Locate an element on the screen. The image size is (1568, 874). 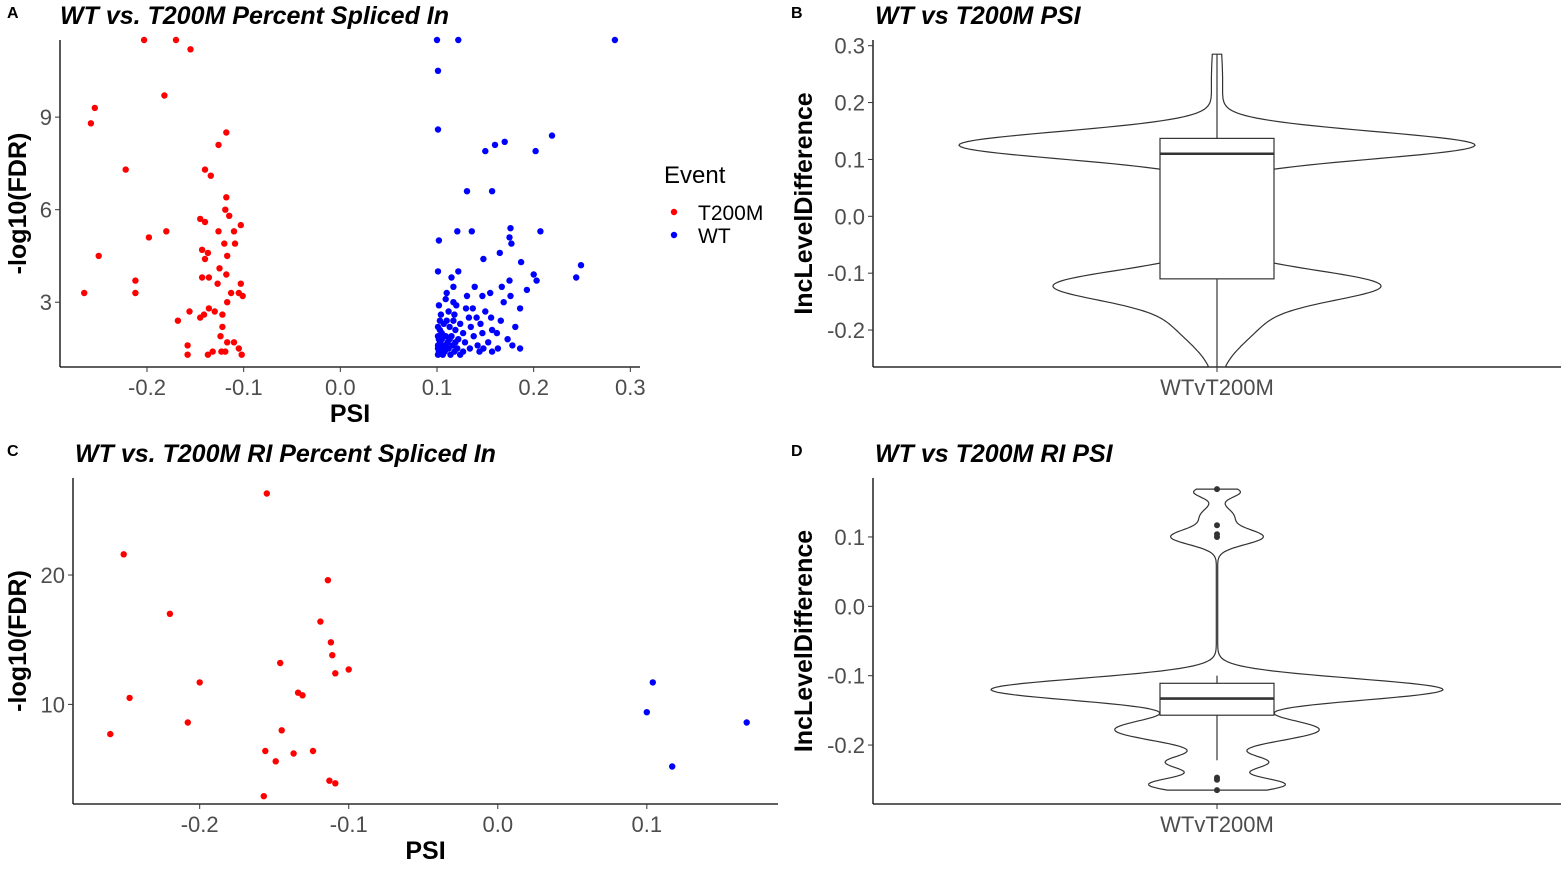
panel-d-y-tick-label: -0.1 is located at coordinates (846, 676).